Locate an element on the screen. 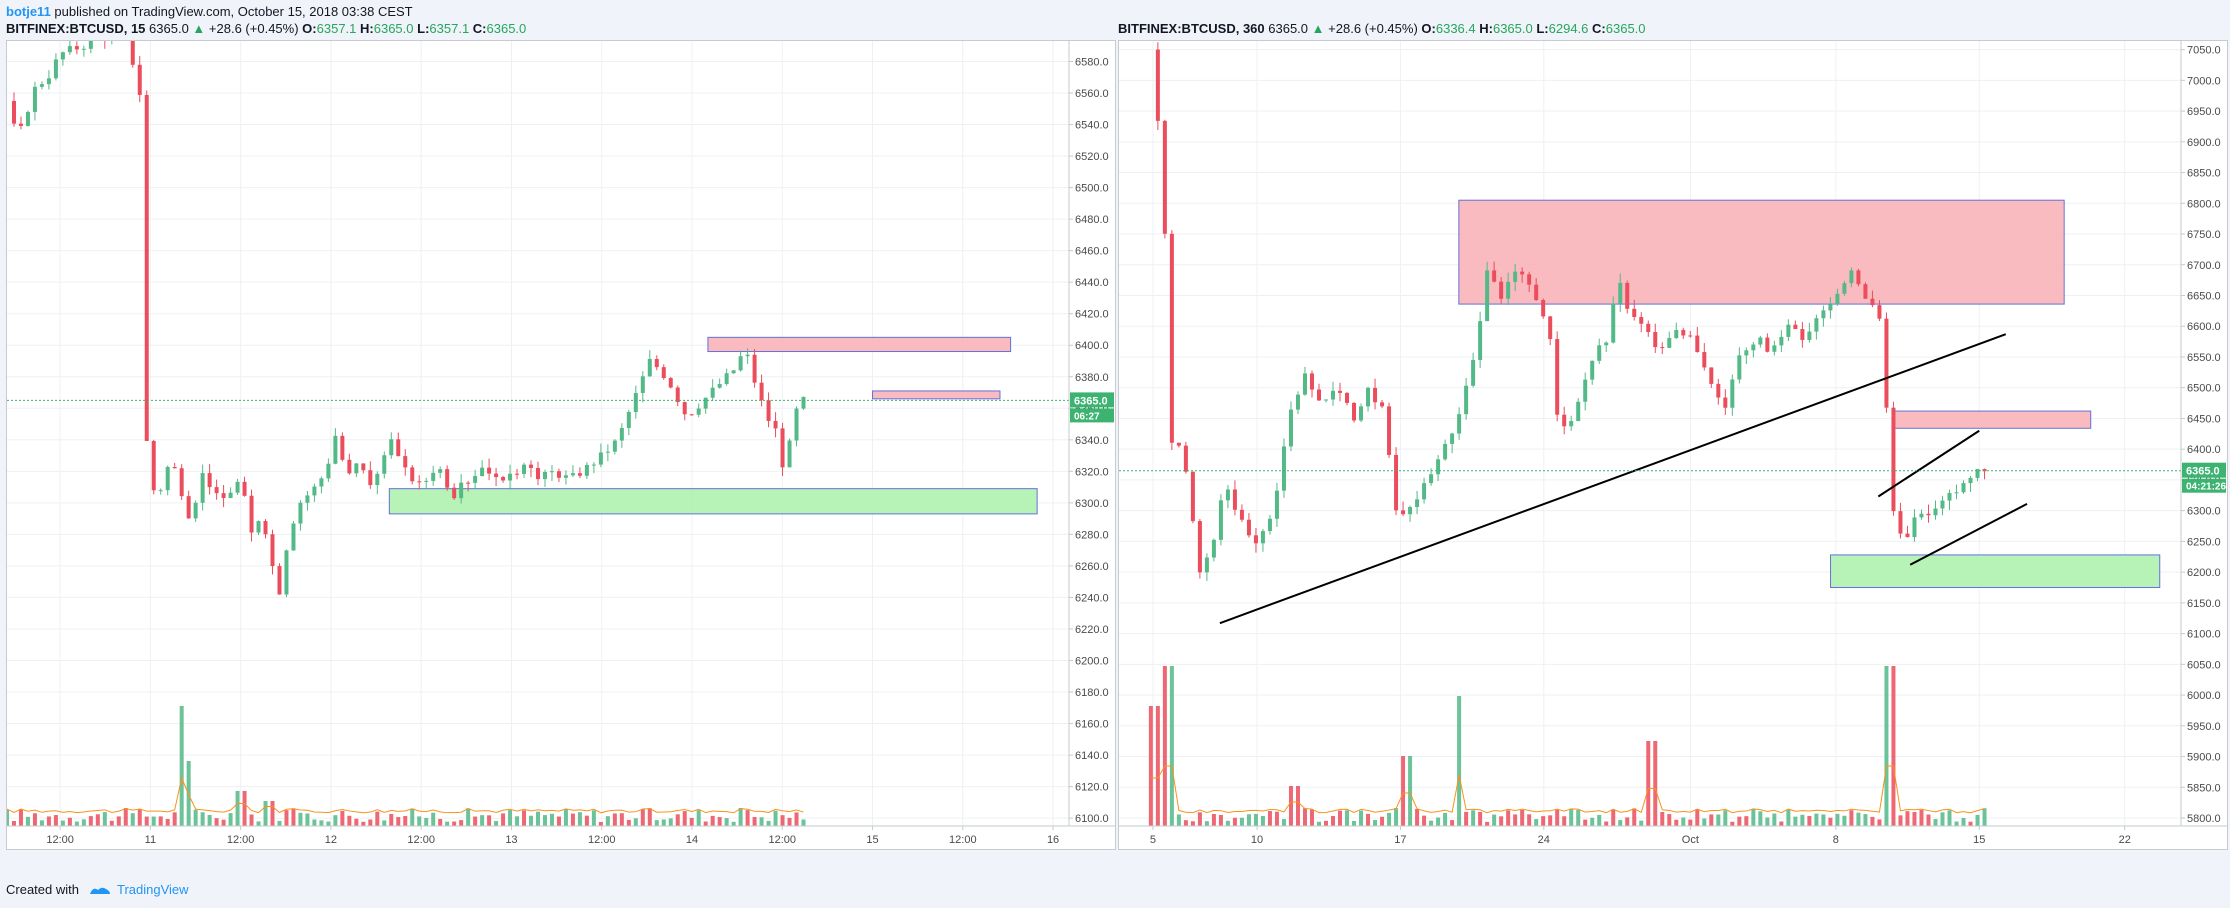  trendline is located at coordinates (1613, 479).